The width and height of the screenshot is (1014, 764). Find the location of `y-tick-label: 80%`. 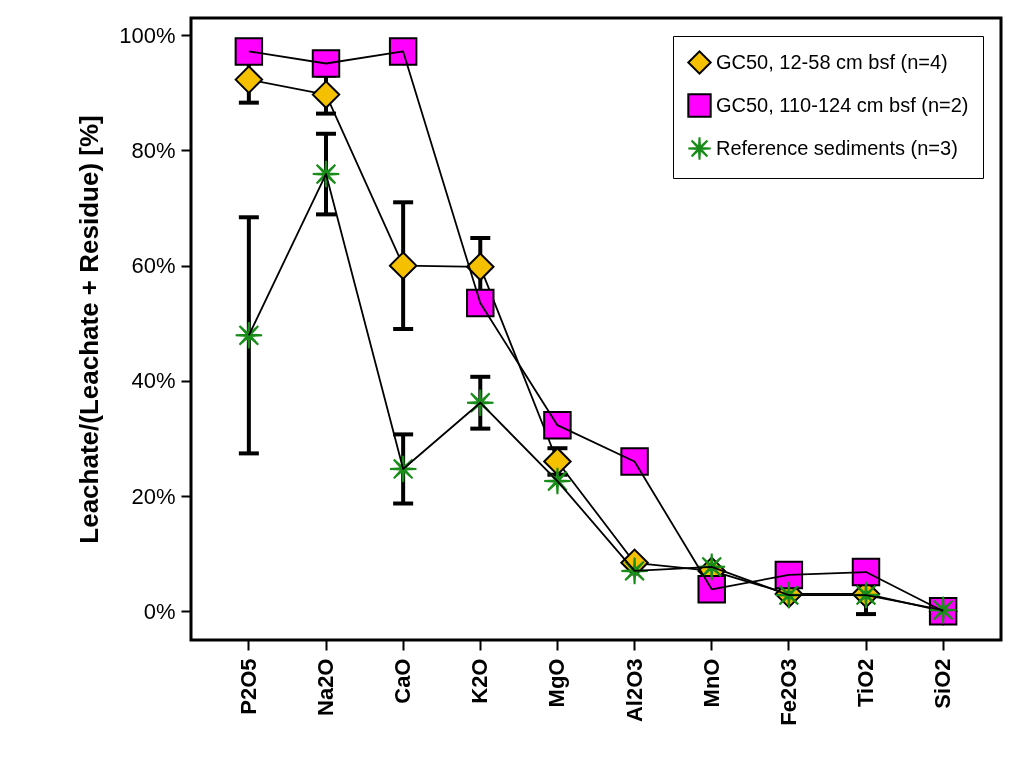

y-tick-label: 80% is located at coordinates (153, 150).